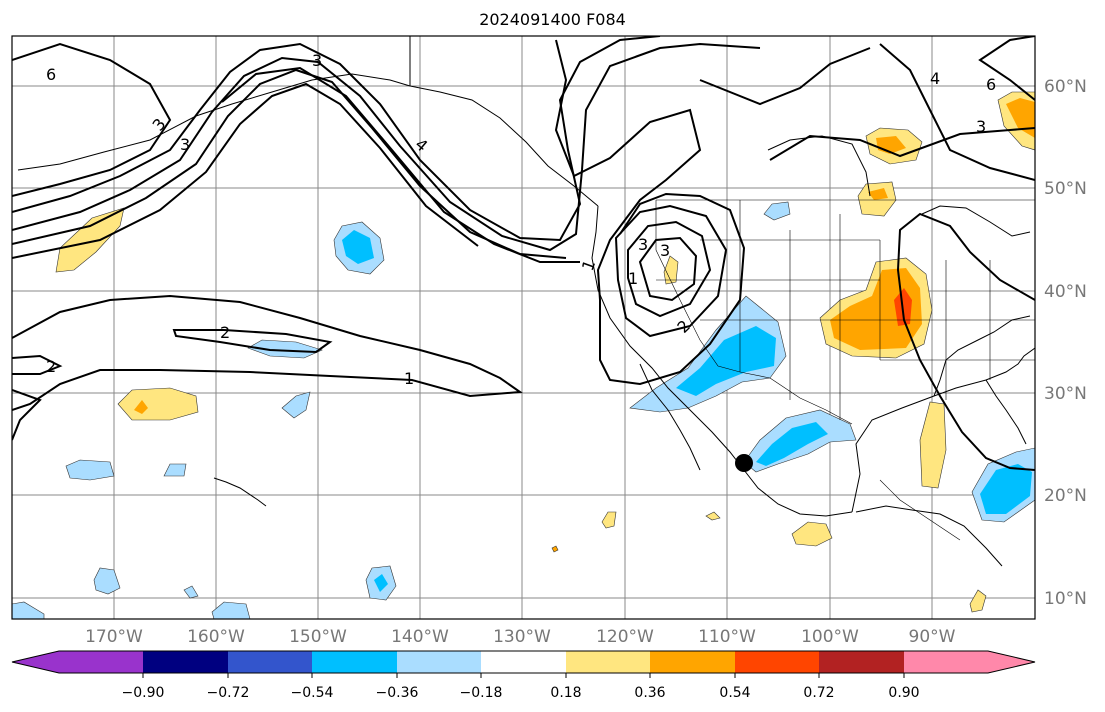 Image resolution: width=1105 pixels, height=712 pixels. What do you see at coordinates (481, 693) in the screenshot?
I see `colorbar-tick-label: −0.18` at bounding box center [481, 693].